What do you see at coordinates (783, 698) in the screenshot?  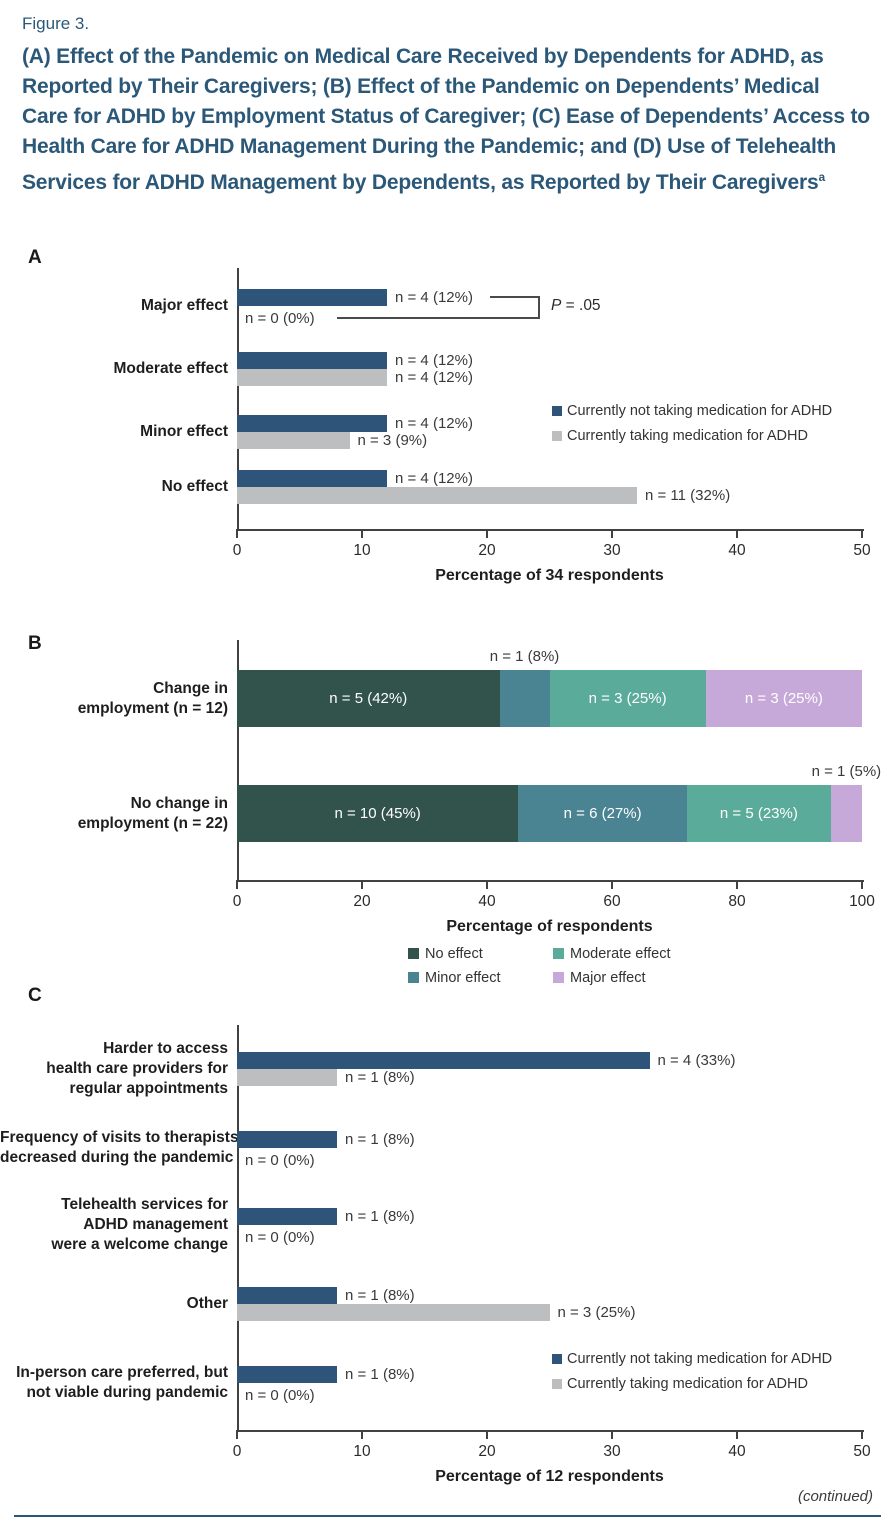 I see `segment-label: n = 3 (25%)` at bounding box center [783, 698].